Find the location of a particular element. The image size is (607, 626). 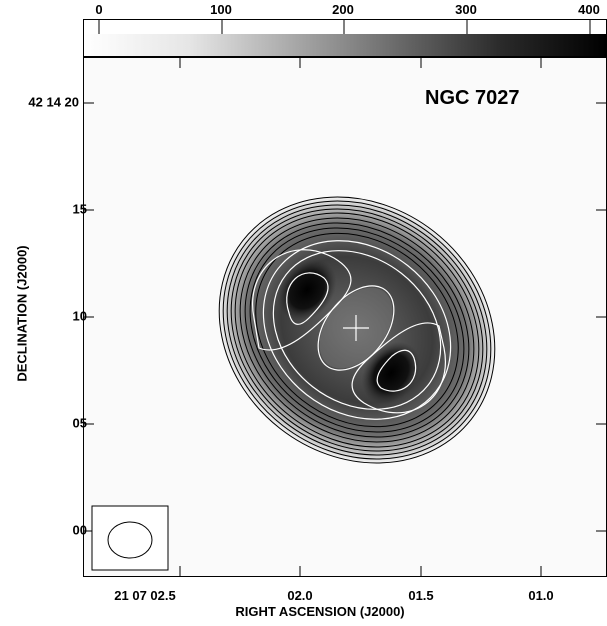

lobe-northeast is located at coordinates (307, 290).